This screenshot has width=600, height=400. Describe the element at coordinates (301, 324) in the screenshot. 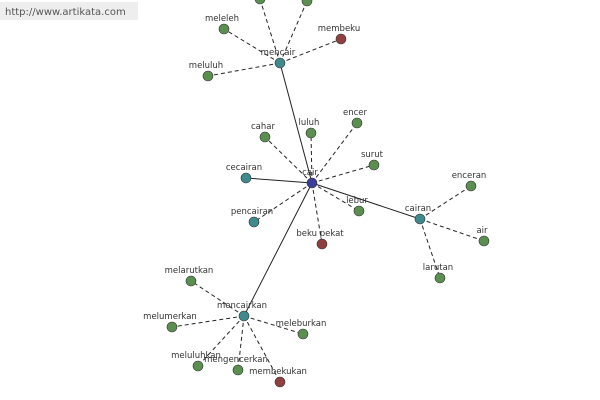

I see `node-label: meleburkan` at that location.